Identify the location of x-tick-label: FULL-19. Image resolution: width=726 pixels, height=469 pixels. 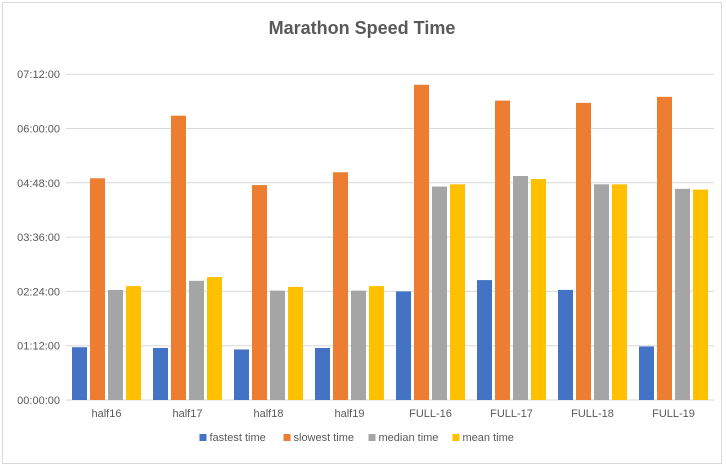
(673, 414).